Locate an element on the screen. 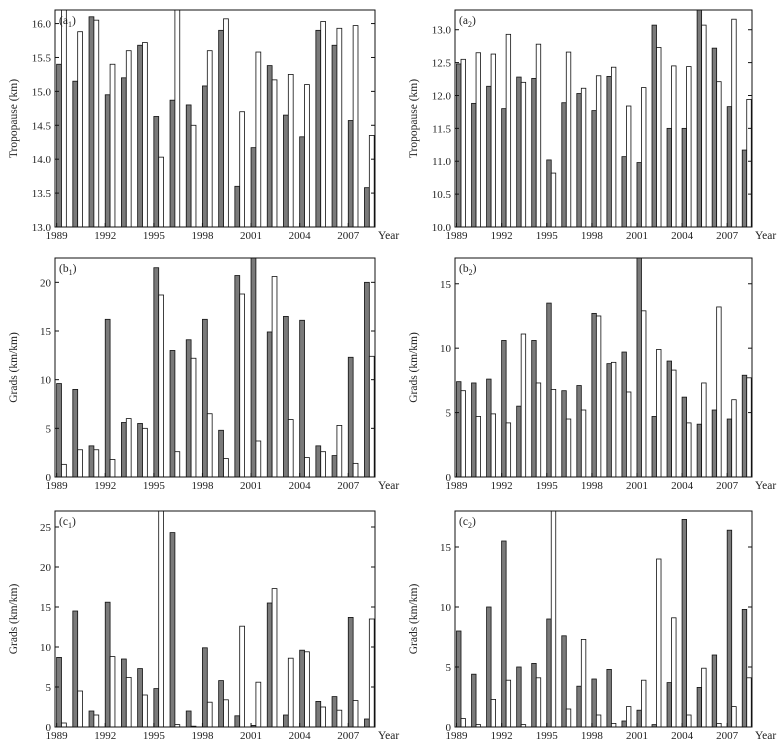 This screenshot has width=783, height=749. bar-a2-s2-2005 is located at coordinates (704, 126).